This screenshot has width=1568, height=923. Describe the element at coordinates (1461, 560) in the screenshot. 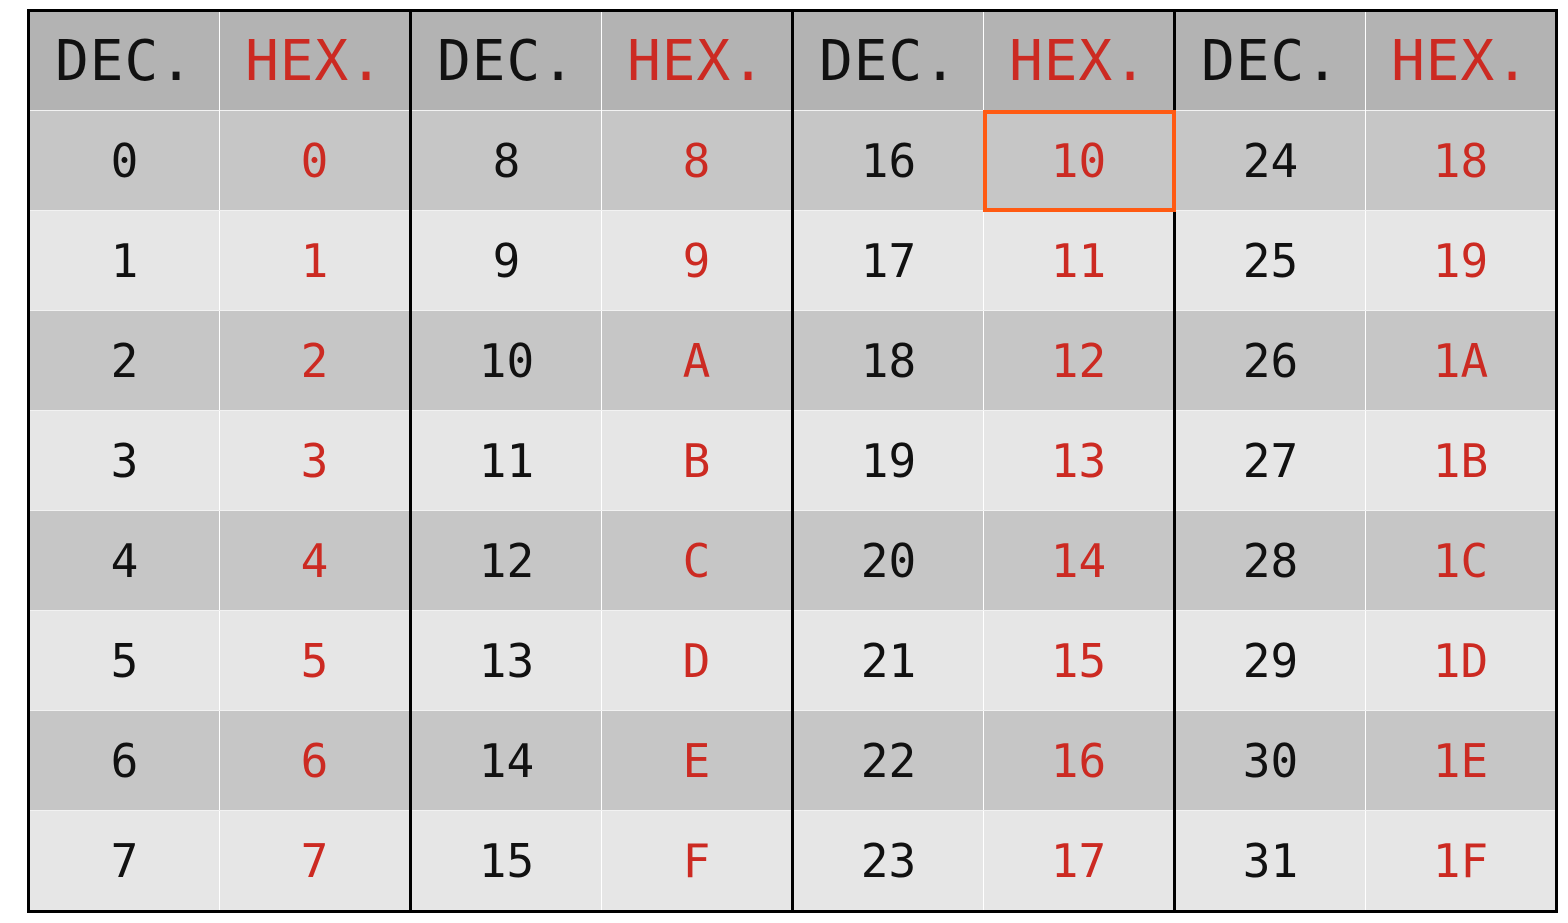

I see `hex-cell: 1C` at that location.